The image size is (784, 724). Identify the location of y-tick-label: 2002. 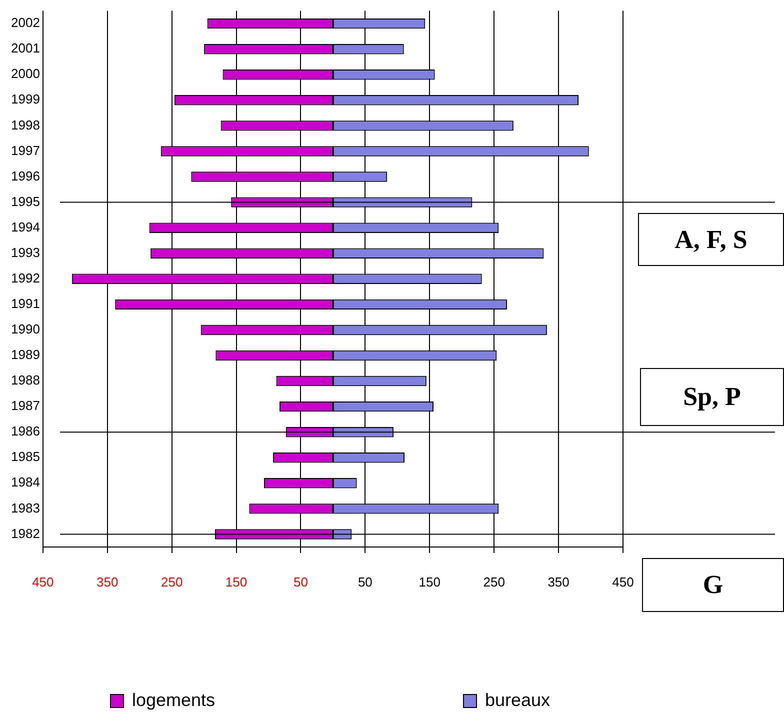
(25, 22).